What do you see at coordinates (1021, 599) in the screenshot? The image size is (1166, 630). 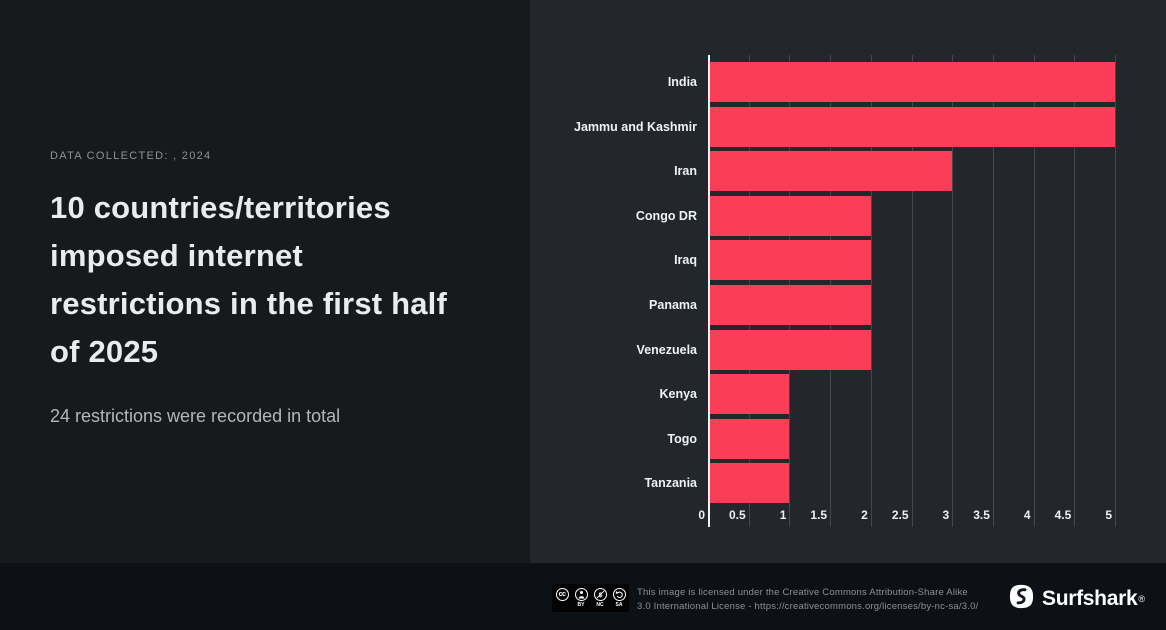 I see `surfshark-logo-icon` at bounding box center [1021, 599].